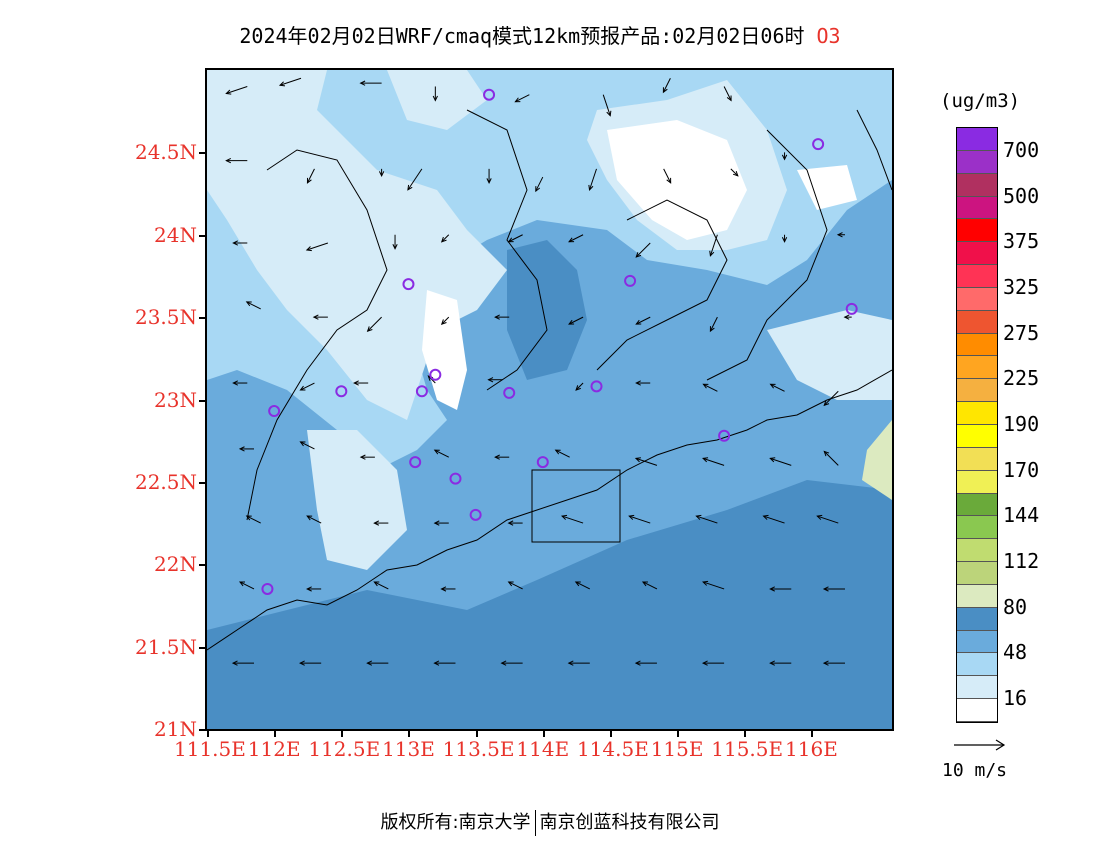  I want to click on lat-label: 24.5N, so click(165, 152).